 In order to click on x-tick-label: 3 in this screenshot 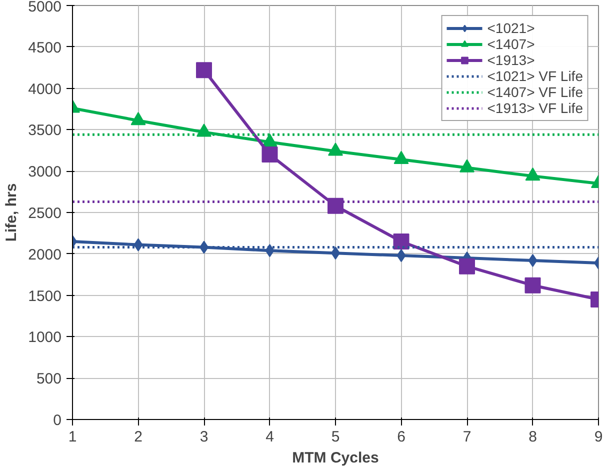, I will do `click(204, 437)`.